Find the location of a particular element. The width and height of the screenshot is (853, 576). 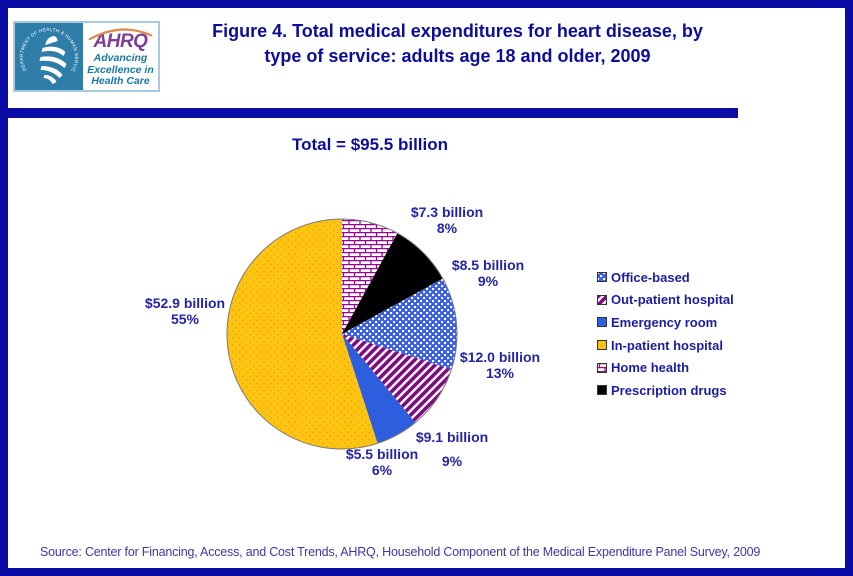

pie-label-percent-prescription-drugs: 9% is located at coordinates (488, 281).